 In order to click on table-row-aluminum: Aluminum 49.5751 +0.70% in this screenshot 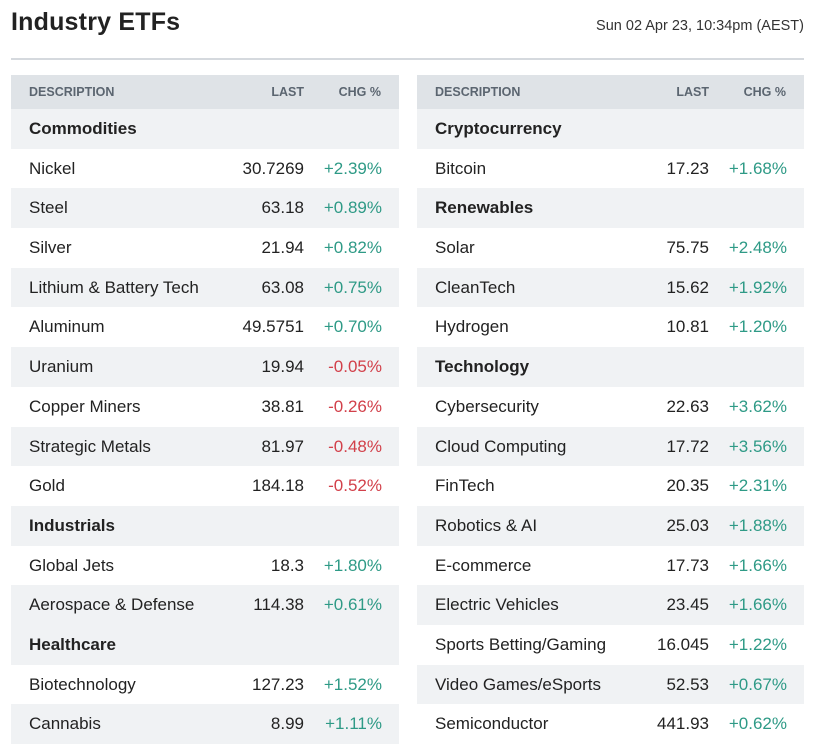, I will do `click(205, 327)`.